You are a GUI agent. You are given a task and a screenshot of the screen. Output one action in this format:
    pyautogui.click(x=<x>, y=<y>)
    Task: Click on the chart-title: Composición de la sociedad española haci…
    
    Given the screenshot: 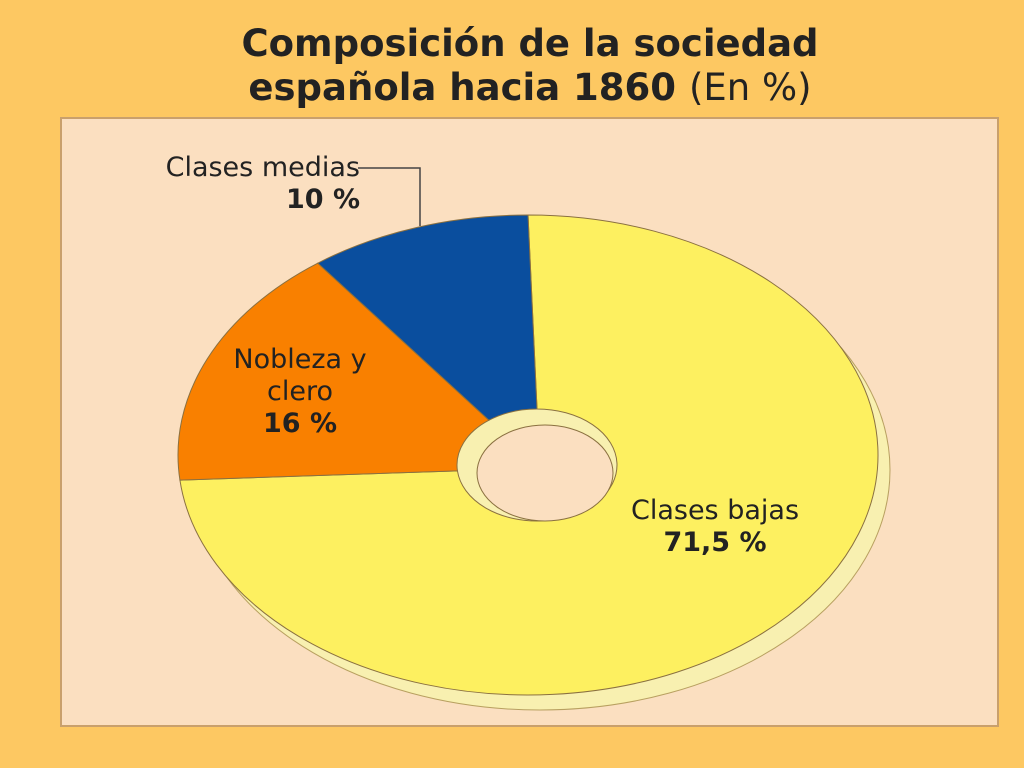 What is the action you would take?
    pyautogui.click(x=530, y=65)
    